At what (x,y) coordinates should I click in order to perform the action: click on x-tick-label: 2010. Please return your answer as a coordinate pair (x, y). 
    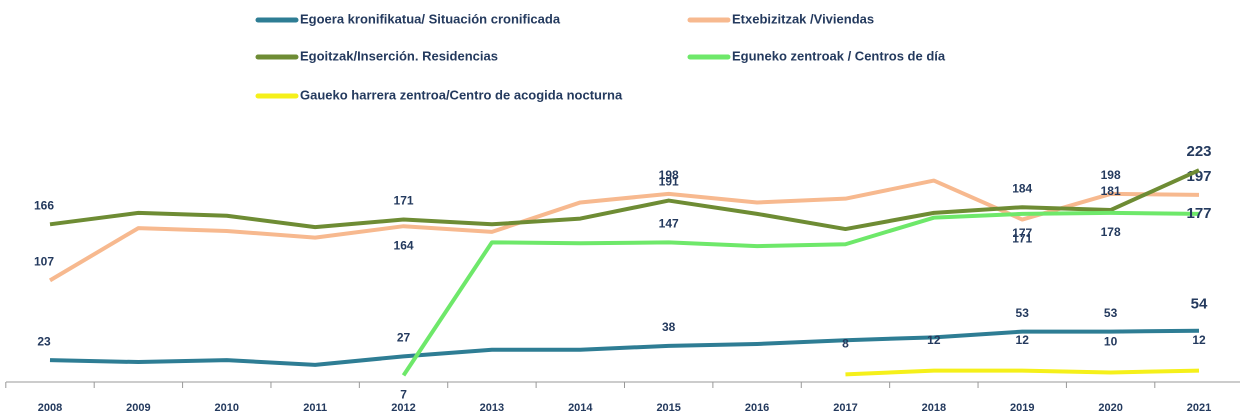
    Looking at the image, I should click on (227, 408).